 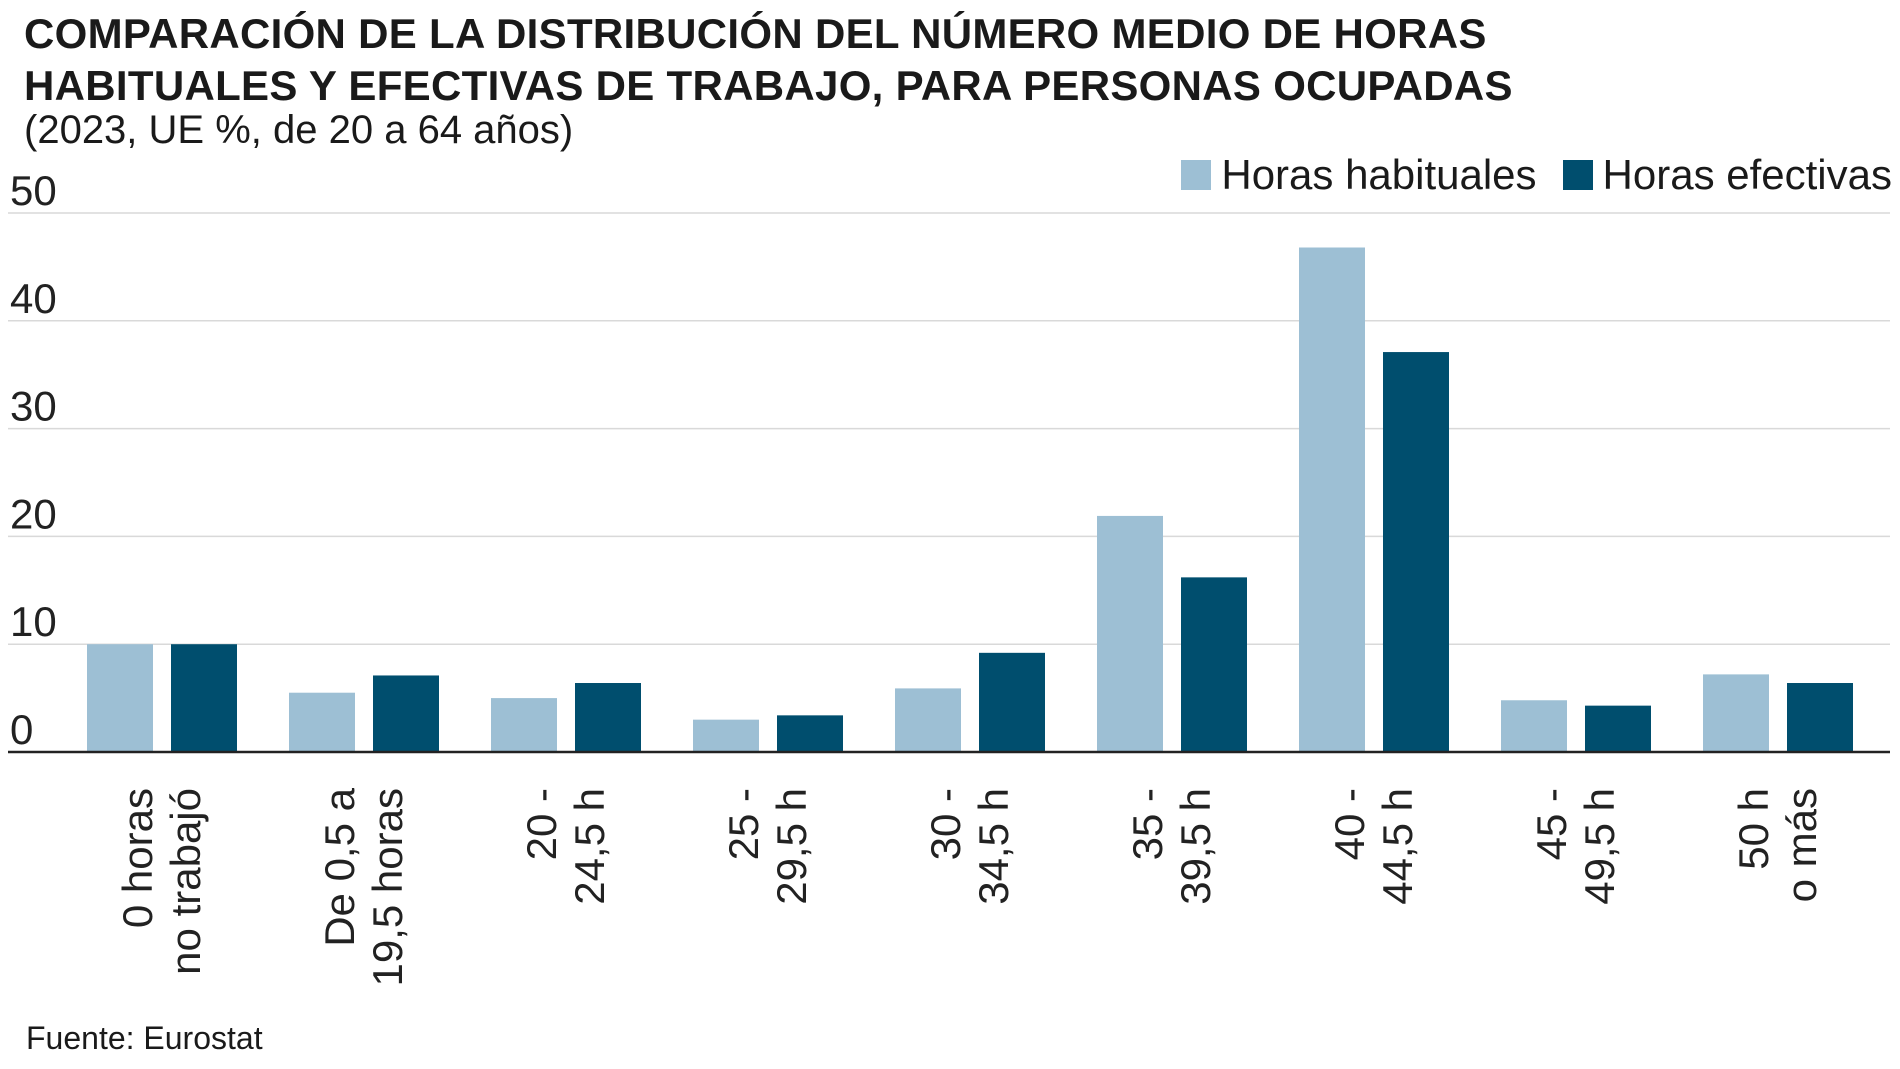 What do you see at coordinates (1379, 174) in the screenshot?
I see `legend-label-habituales: Horas habituales` at bounding box center [1379, 174].